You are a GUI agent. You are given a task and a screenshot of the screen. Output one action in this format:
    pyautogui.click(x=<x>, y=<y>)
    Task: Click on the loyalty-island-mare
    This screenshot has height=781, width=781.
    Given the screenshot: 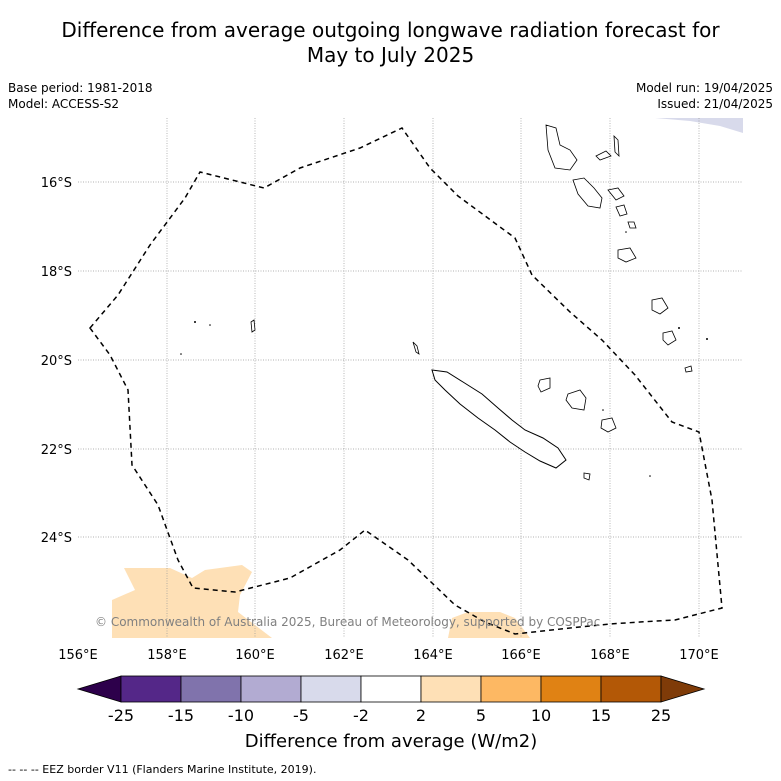 What is the action you would take?
    pyautogui.click(x=608, y=425)
    